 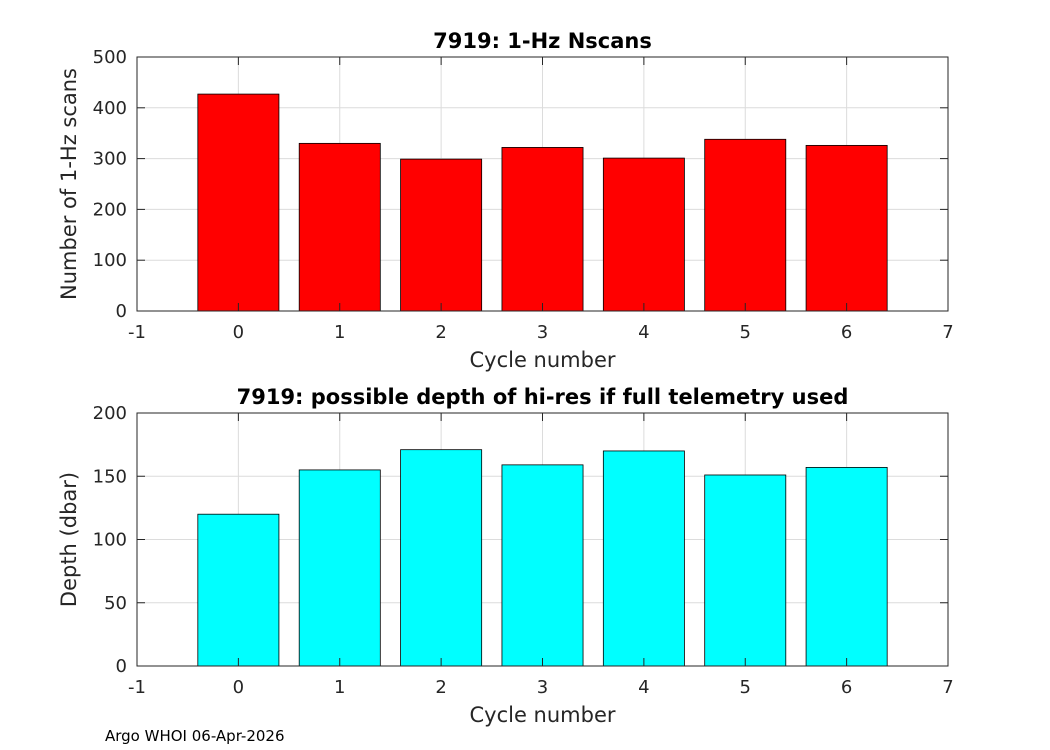 I want to click on footer-text: Argo WHOI 06-Apr-2026, so click(x=195, y=736).